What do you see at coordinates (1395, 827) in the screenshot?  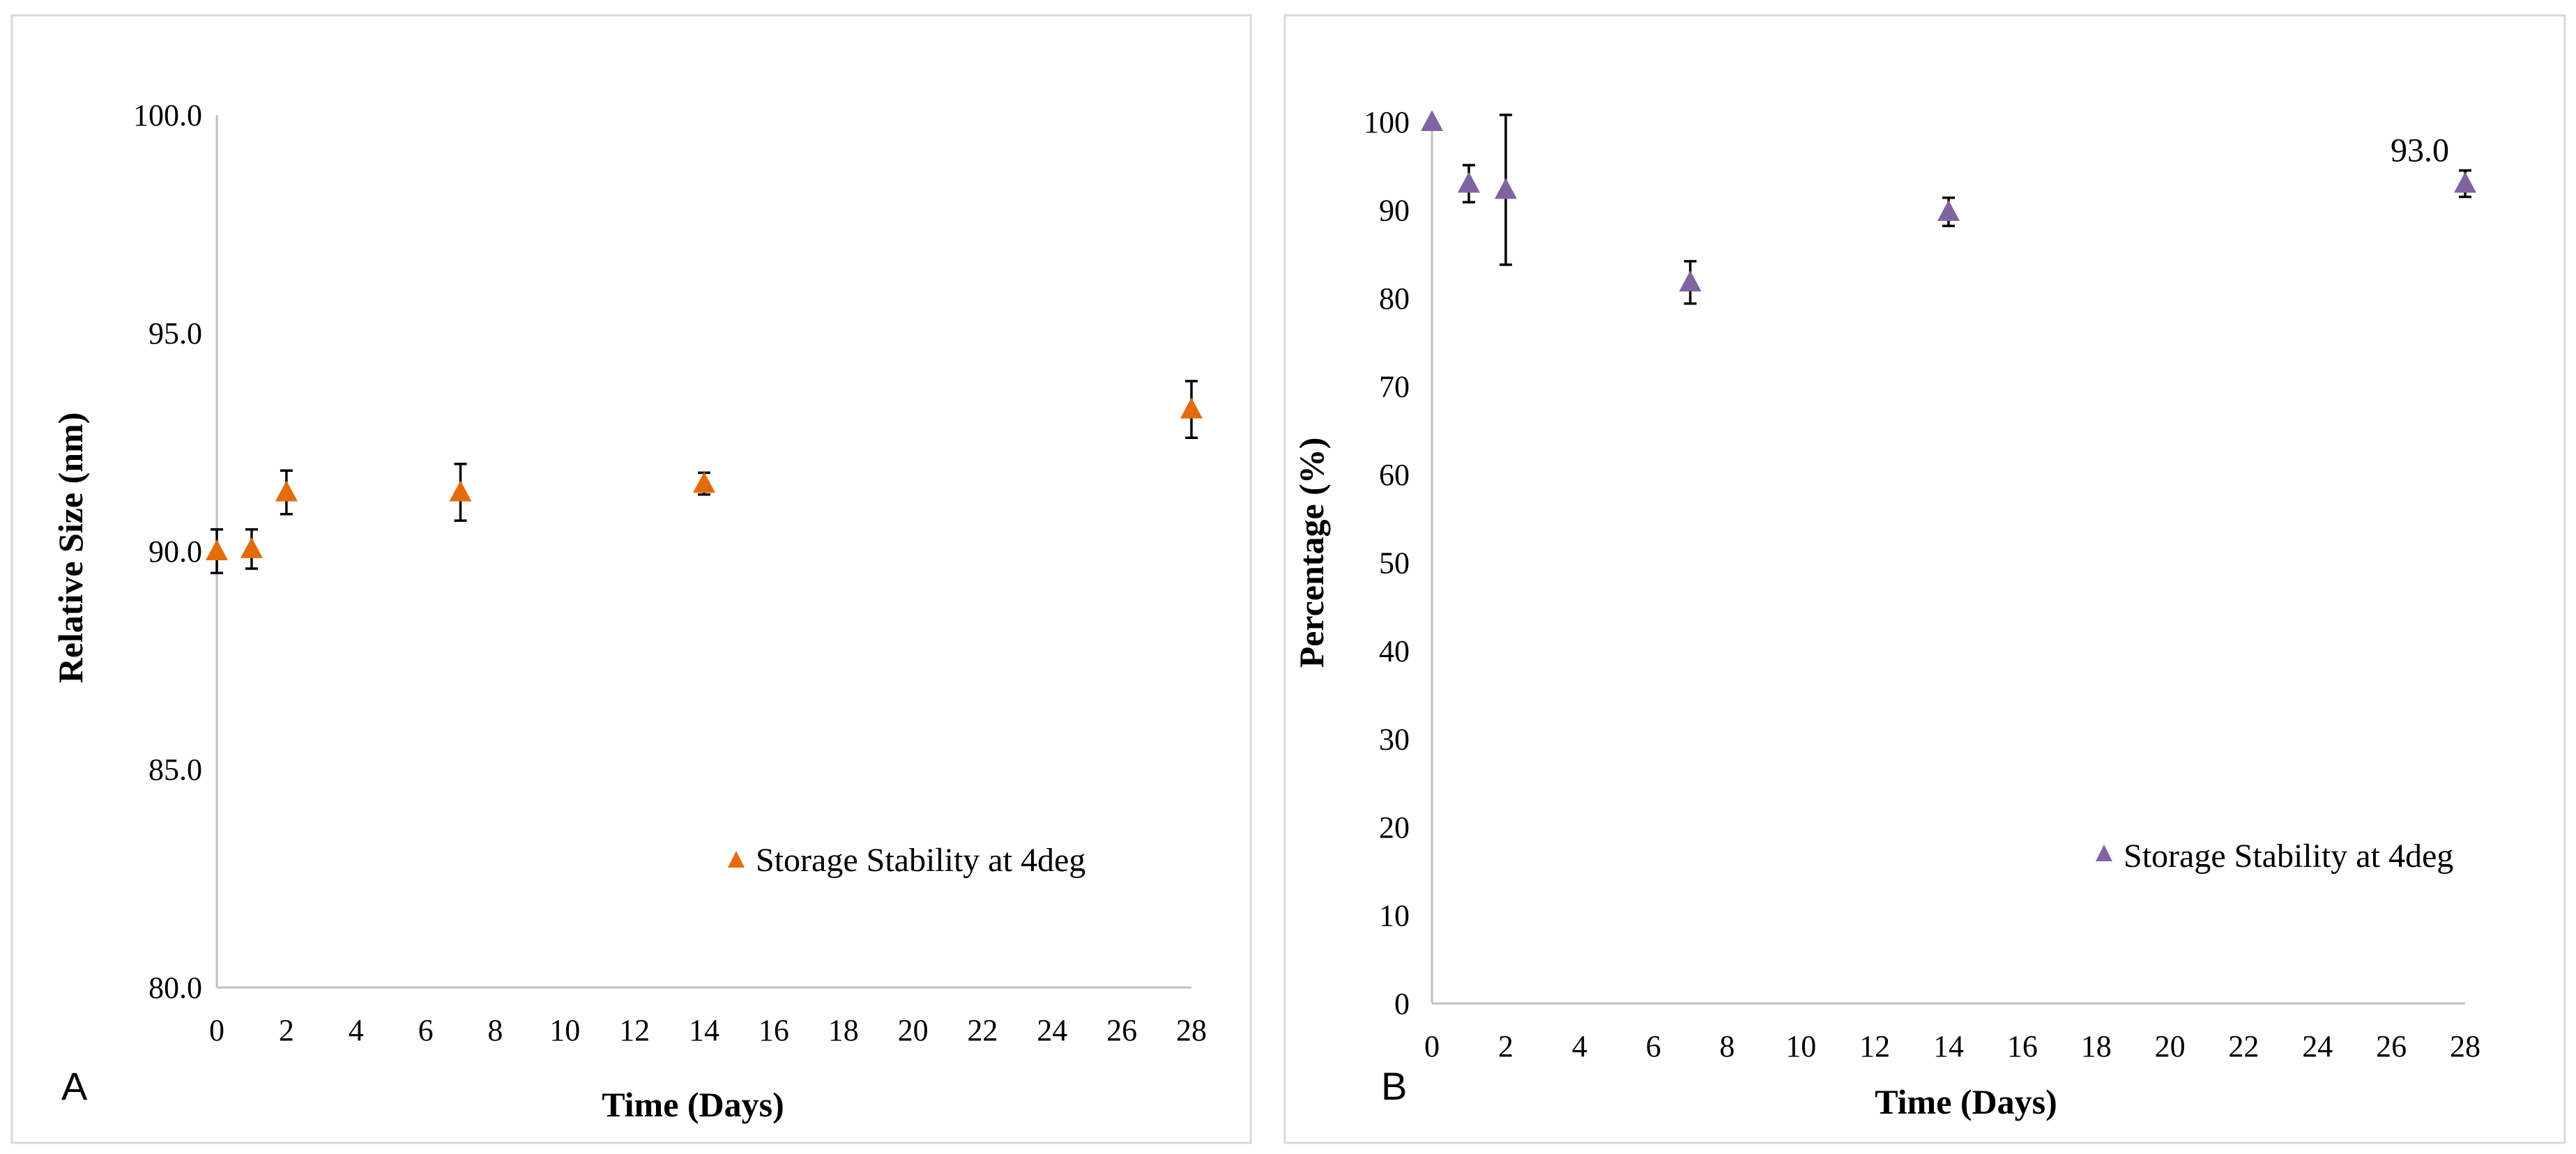 I see `y-tick-label: 20` at bounding box center [1395, 827].